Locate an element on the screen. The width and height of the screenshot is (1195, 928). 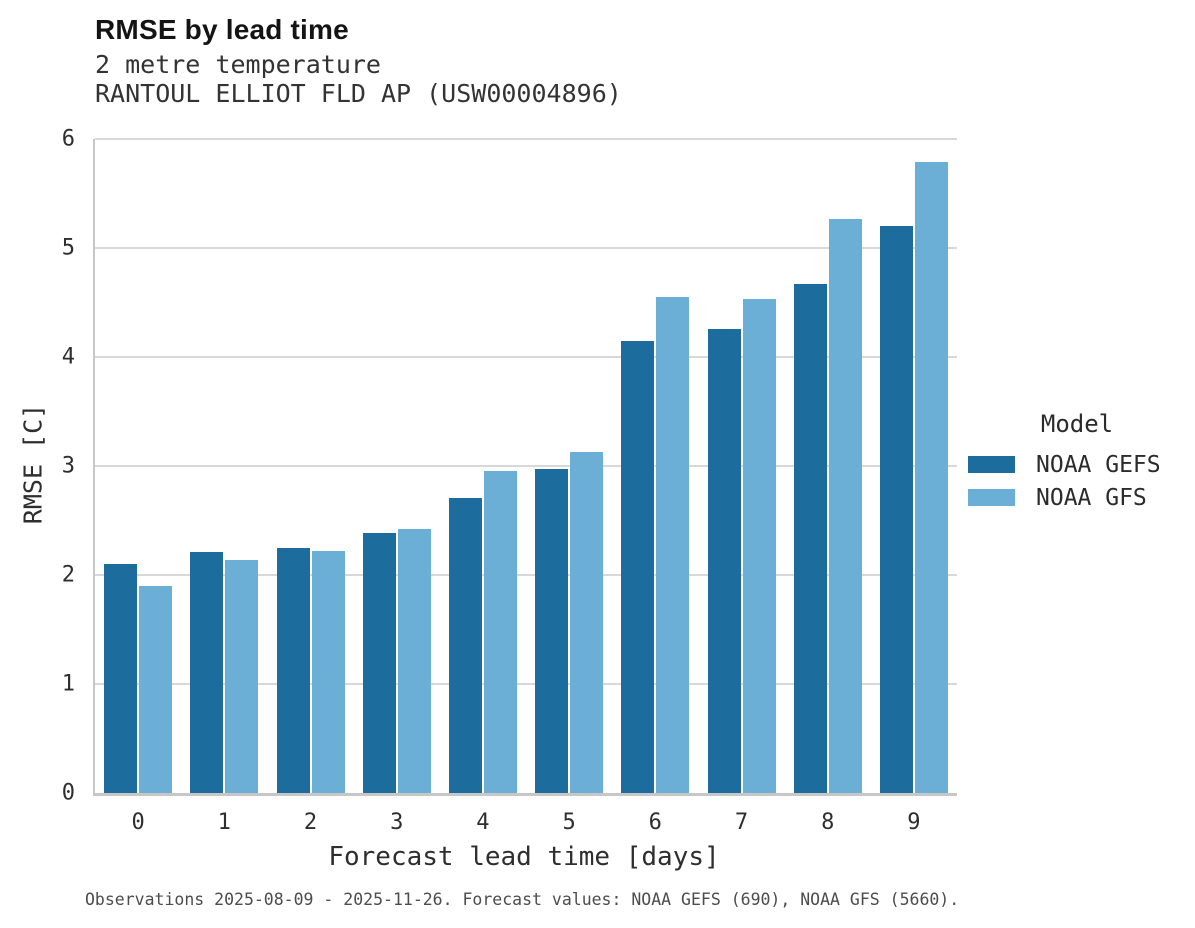
bar-noaa-gefs-day7 is located at coordinates (724, 560).